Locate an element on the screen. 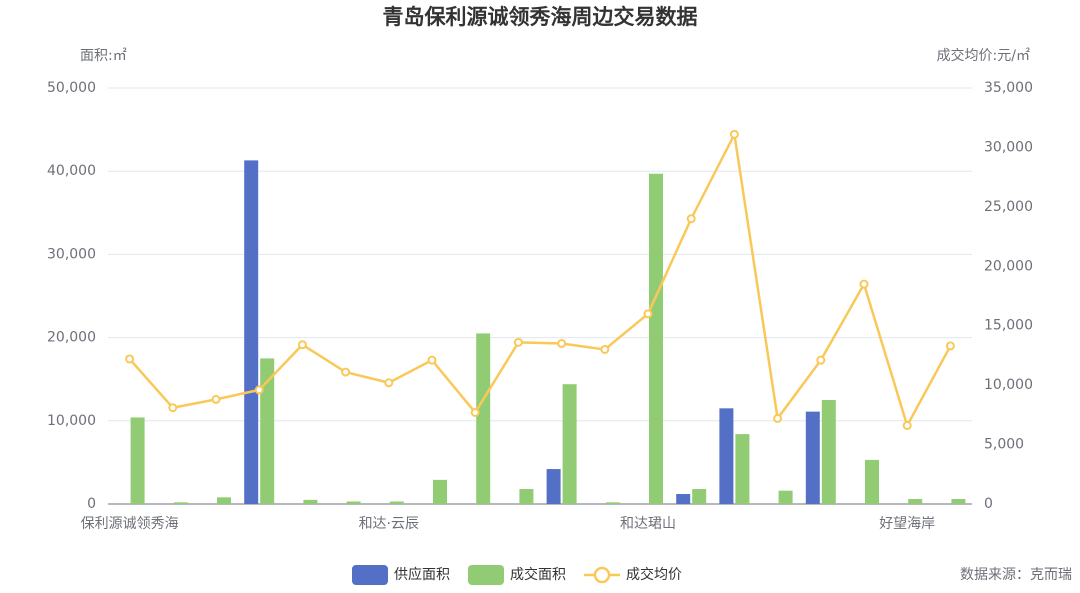 Image resolution: width=1080 pixels, height=593 pixels. y2-tick-label: 20,000 is located at coordinates (1008, 266).